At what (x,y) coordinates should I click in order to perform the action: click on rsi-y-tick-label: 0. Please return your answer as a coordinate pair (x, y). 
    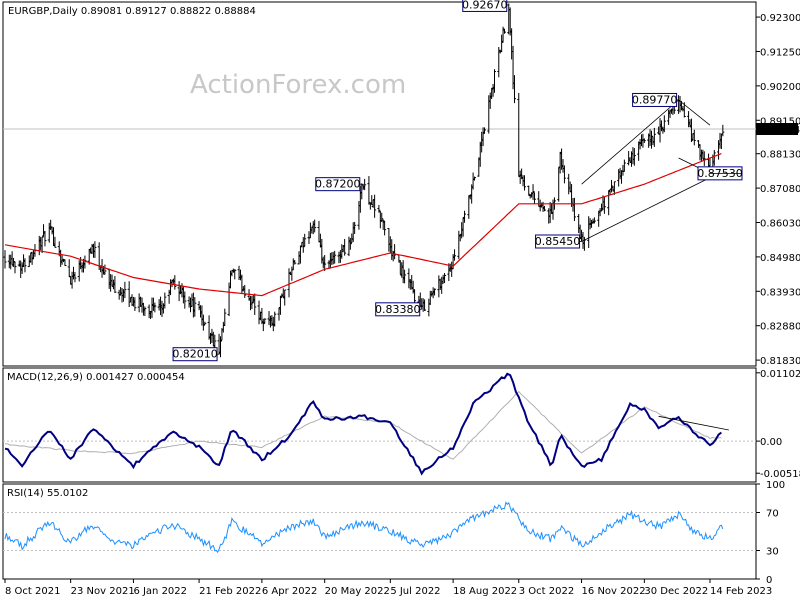
    Looking at the image, I should click on (769, 580).